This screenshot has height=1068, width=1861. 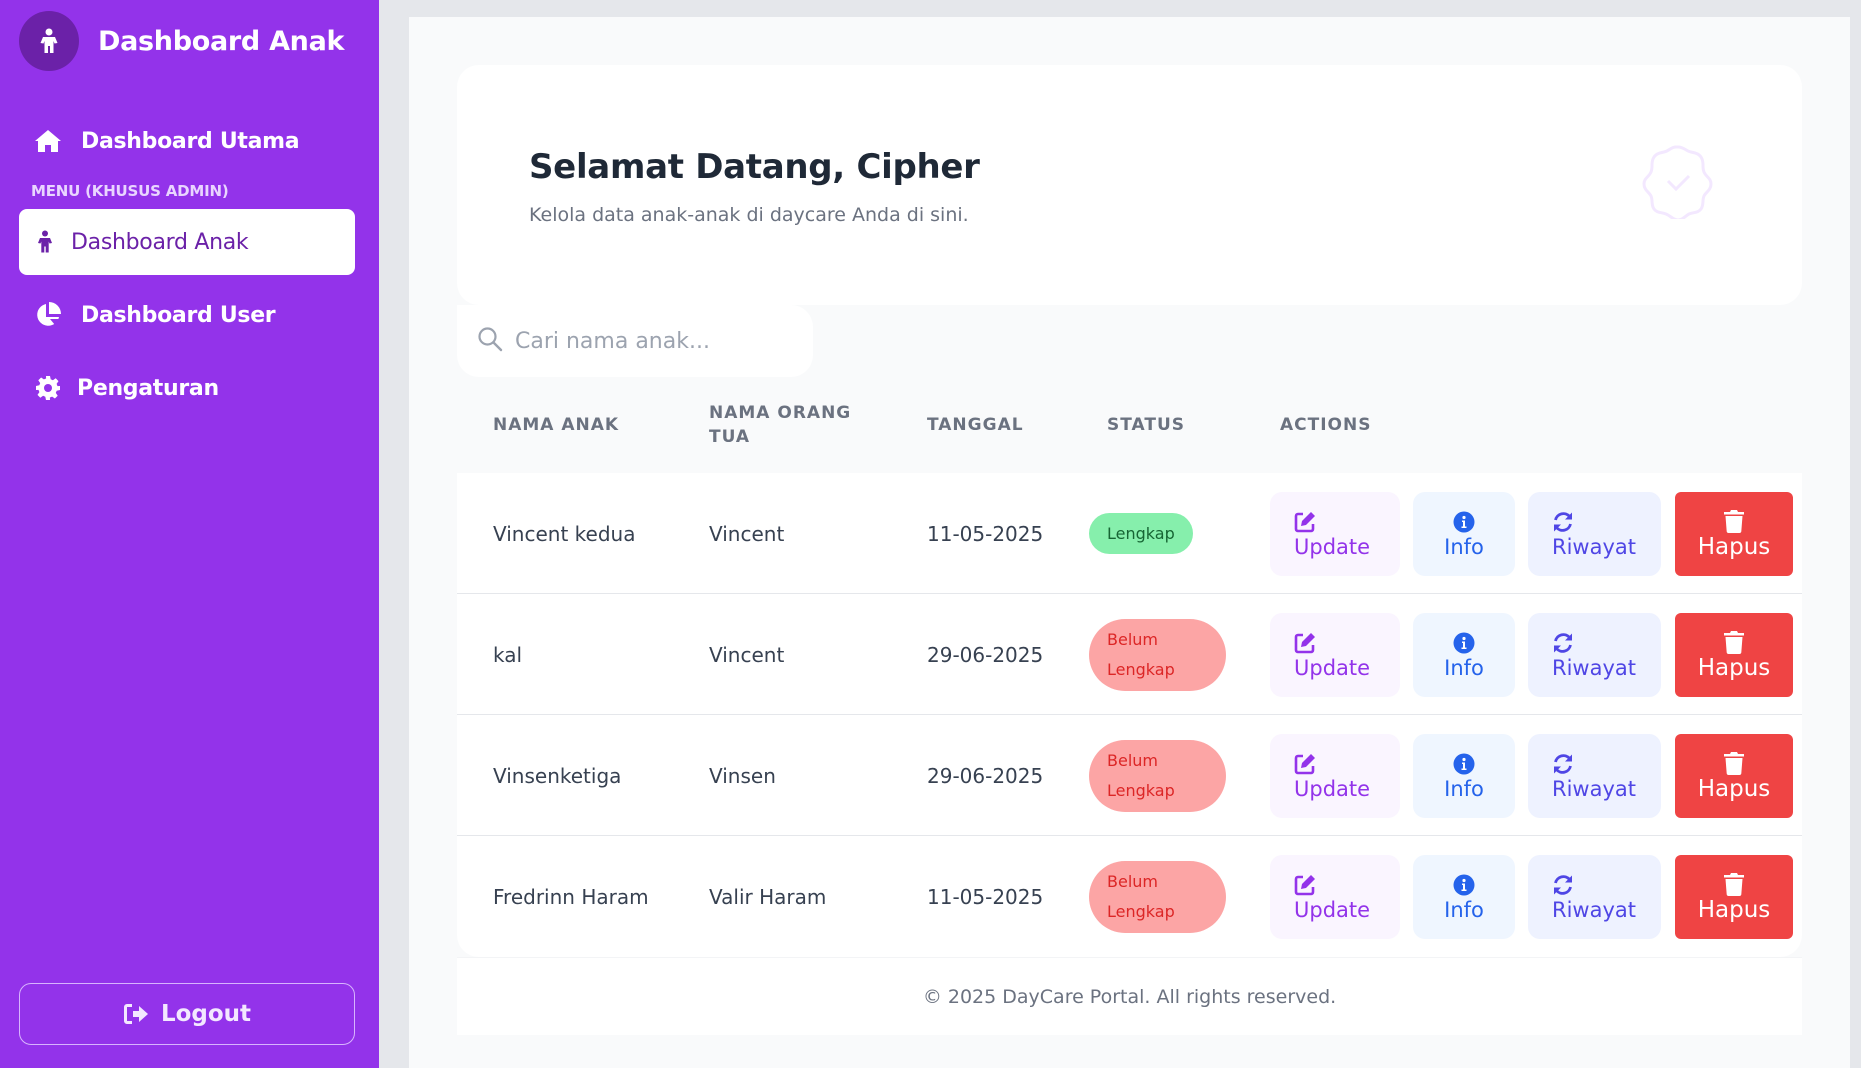 What do you see at coordinates (508, 654) in the screenshot?
I see `cell-nama-anak: kal` at bounding box center [508, 654].